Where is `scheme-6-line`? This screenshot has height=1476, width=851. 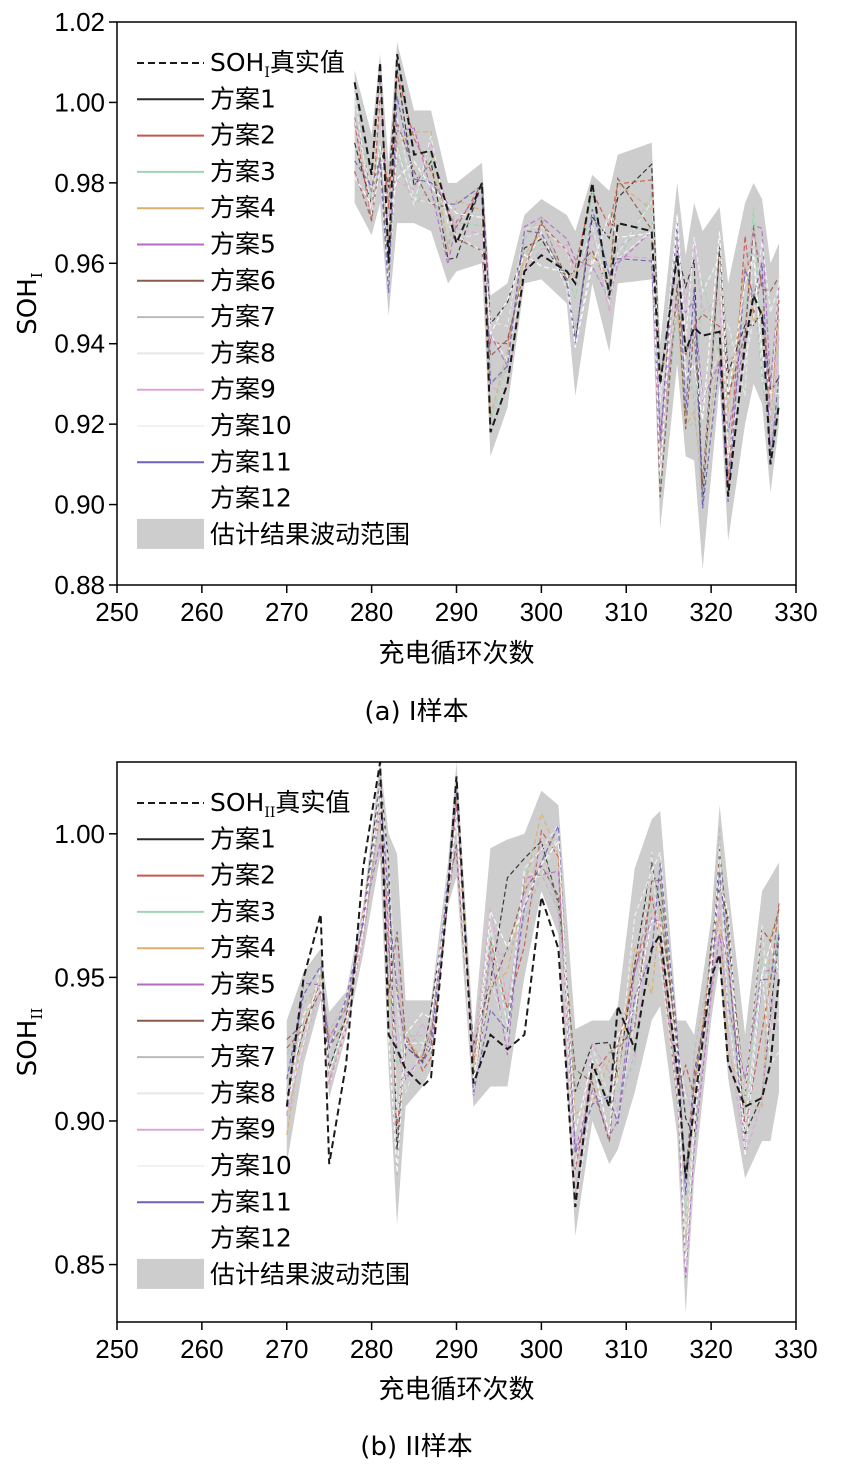 scheme-6-line is located at coordinates (567, 309).